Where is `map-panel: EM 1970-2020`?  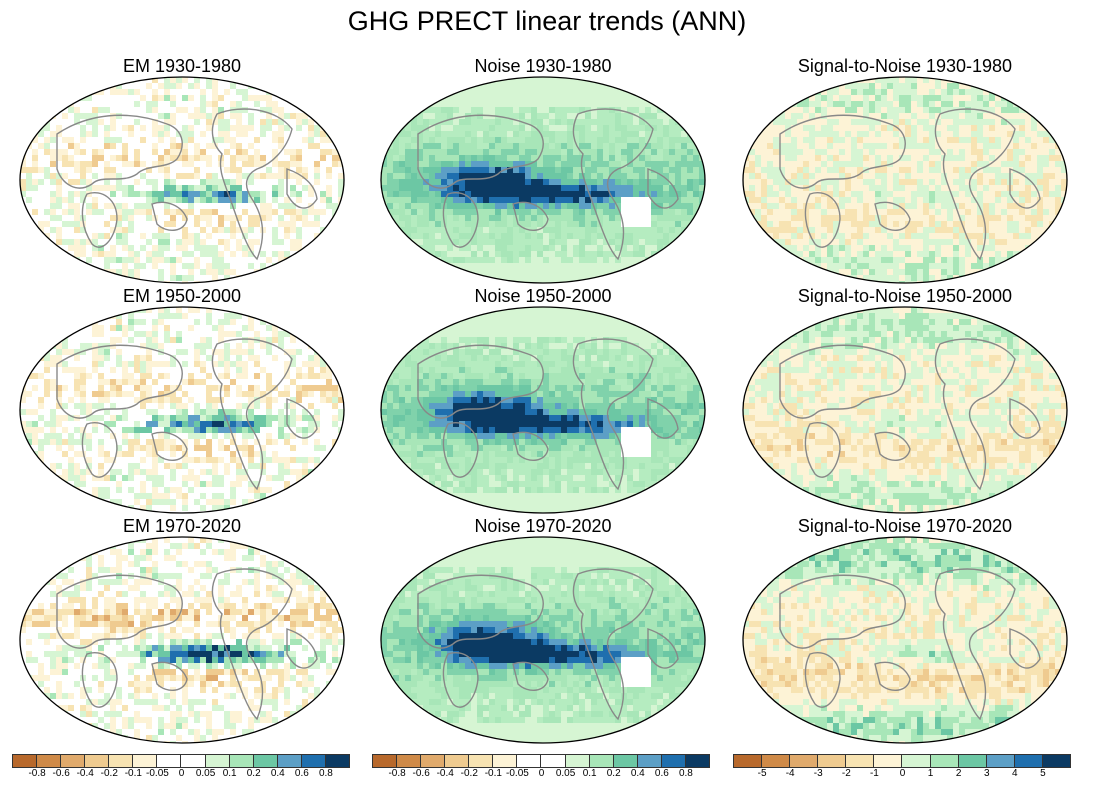
map-panel: EM 1970-2020 is located at coordinates (182, 631).